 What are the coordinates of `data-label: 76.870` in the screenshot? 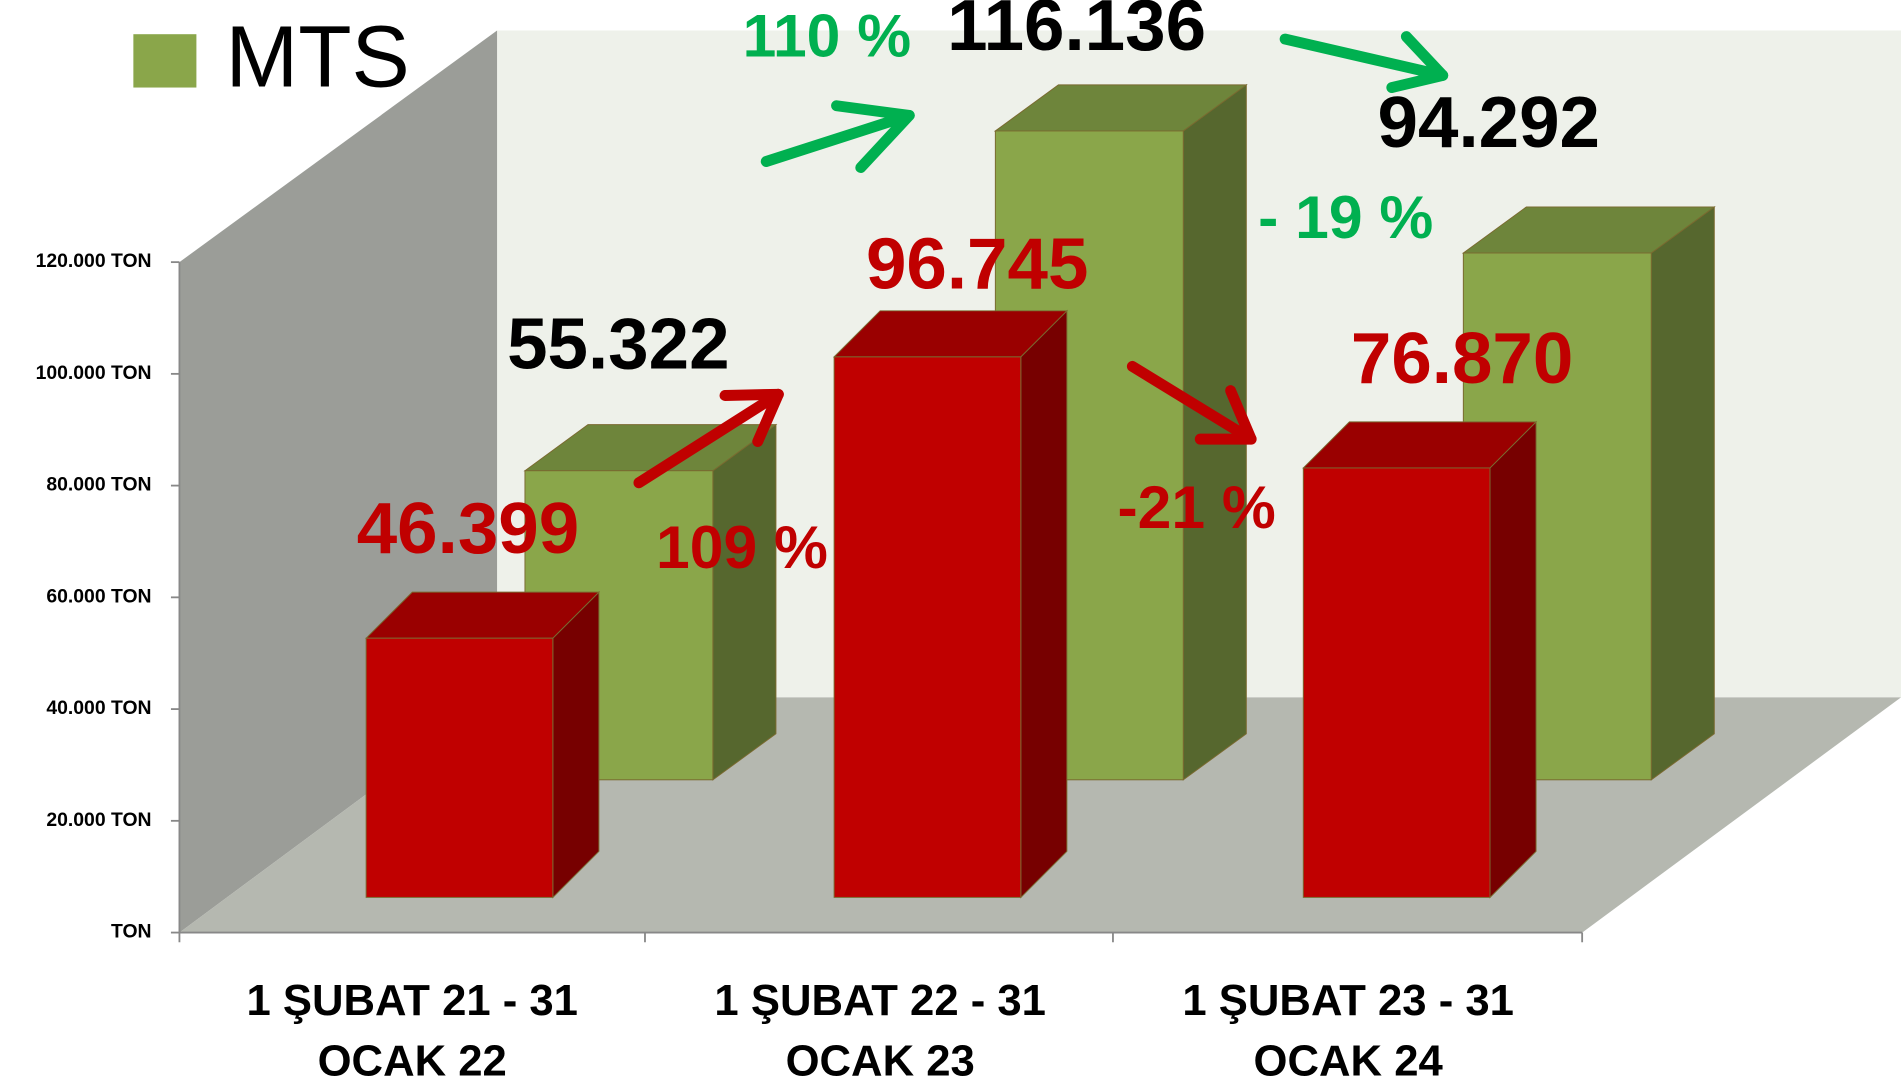 It's located at (1462, 358).